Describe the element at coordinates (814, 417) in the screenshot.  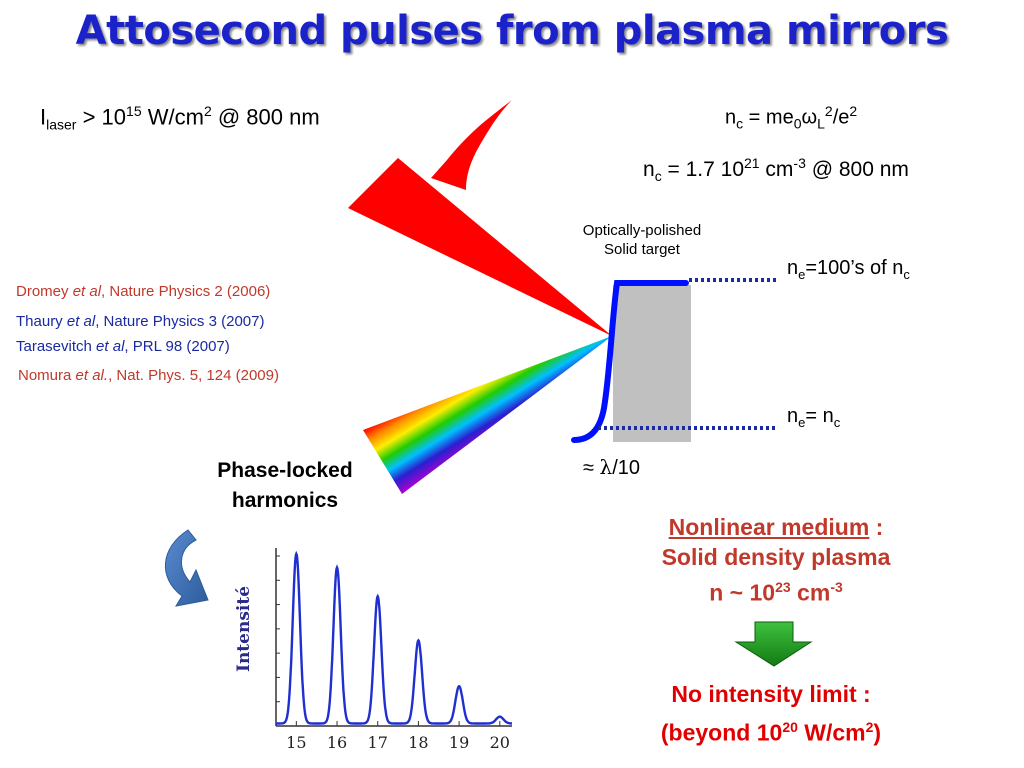
I see `density-label-bottom: ne= nc` at that location.